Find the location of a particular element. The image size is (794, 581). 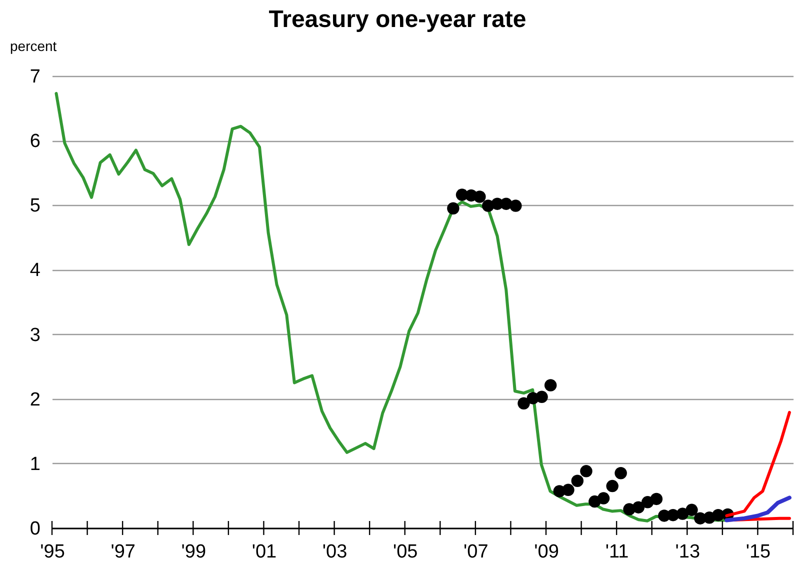

x-tick-label: '07 is located at coordinates (476, 552).